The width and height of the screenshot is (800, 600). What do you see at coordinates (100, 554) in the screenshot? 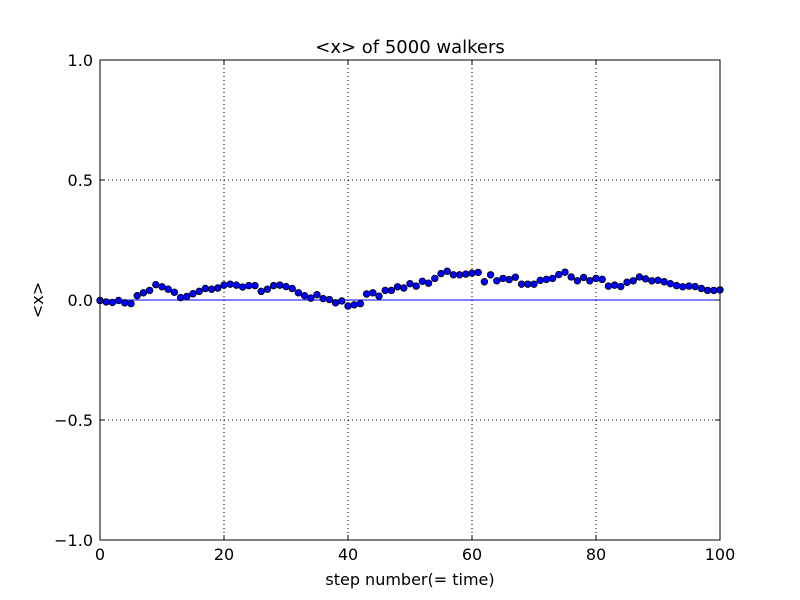
I see `x-tick-label-0: 0` at bounding box center [100, 554].